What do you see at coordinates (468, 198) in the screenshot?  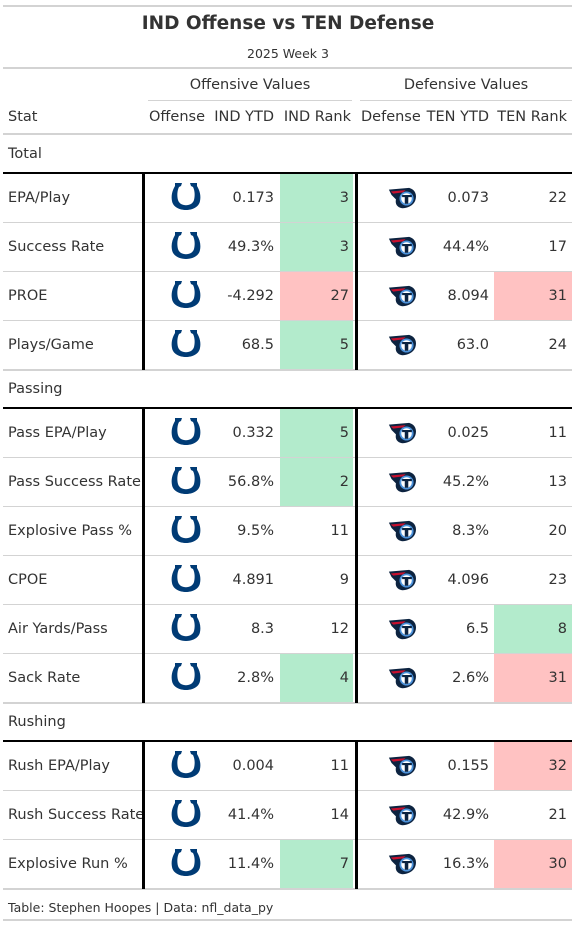 I see `ten-ytd-value: 0.073` at bounding box center [468, 198].